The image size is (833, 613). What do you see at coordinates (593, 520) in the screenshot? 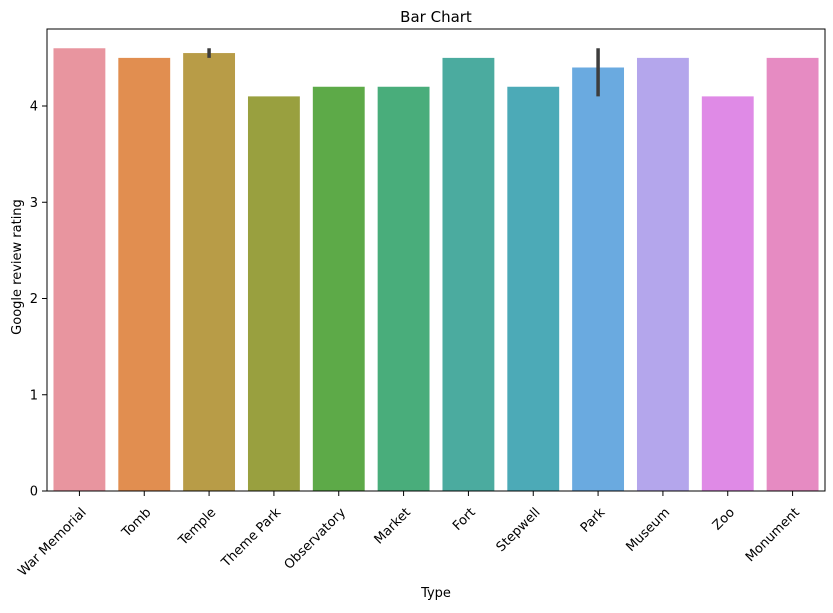
I see `x-tick-label: Park` at bounding box center [593, 520].